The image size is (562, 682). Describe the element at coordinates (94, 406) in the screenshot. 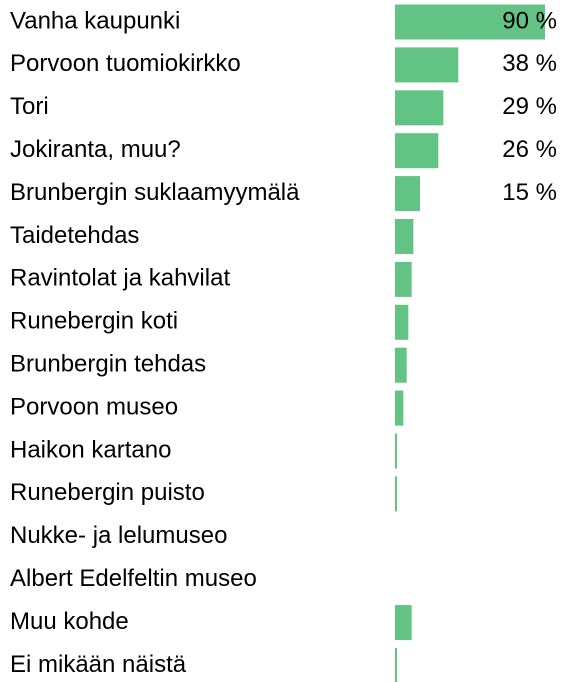

I see `category-label: Porvoon museo` at that location.